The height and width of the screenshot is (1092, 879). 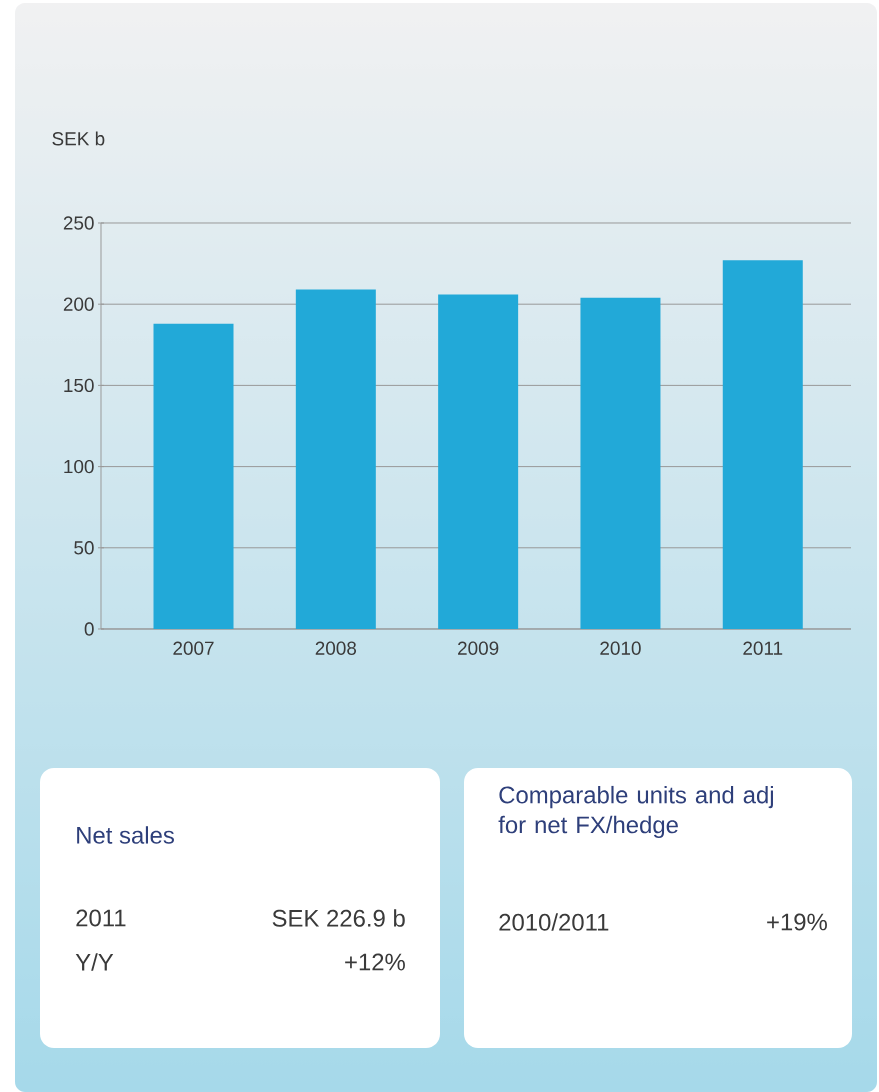 I want to click on x-tick-label: 2010, so click(x=620, y=648).